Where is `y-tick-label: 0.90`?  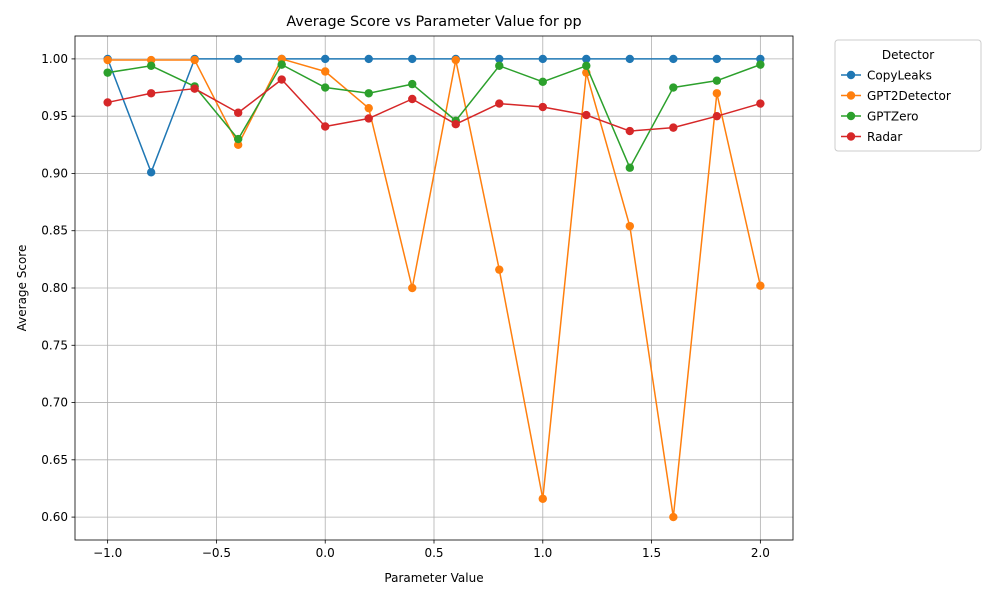 y-tick-label: 0.90 is located at coordinates (54, 173).